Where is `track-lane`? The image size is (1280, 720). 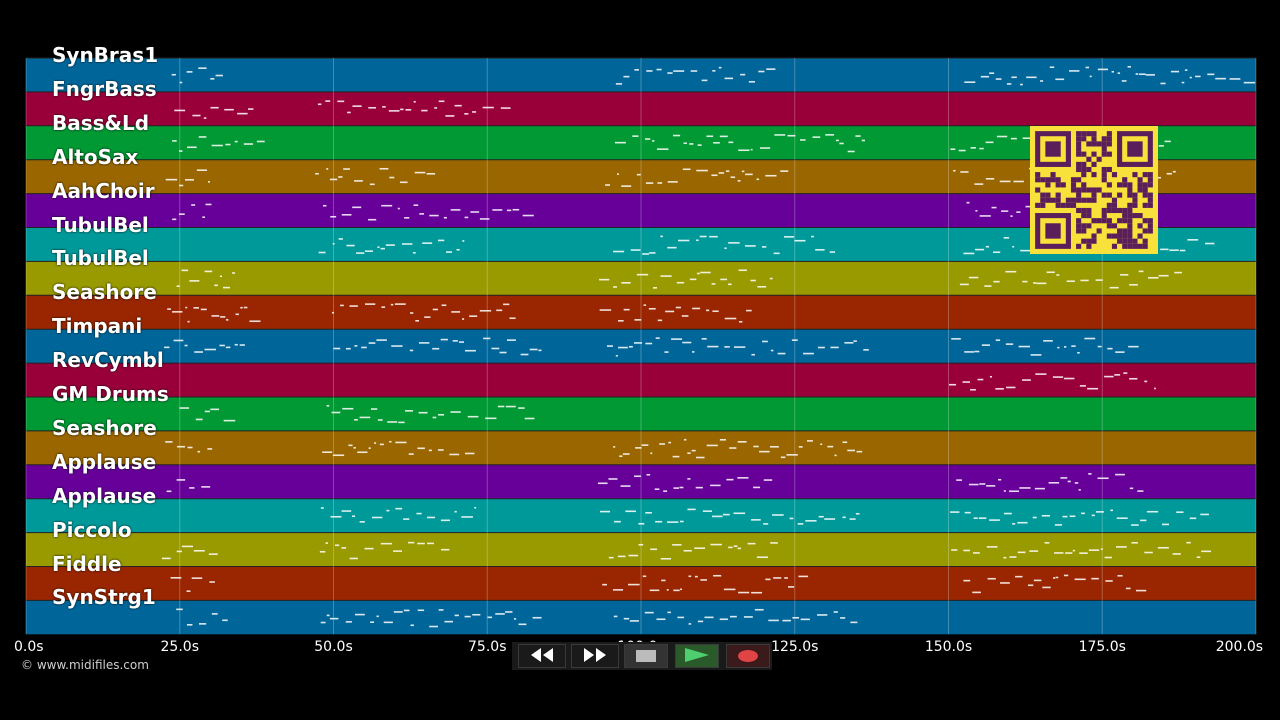 track-lane is located at coordinates (641, 515).